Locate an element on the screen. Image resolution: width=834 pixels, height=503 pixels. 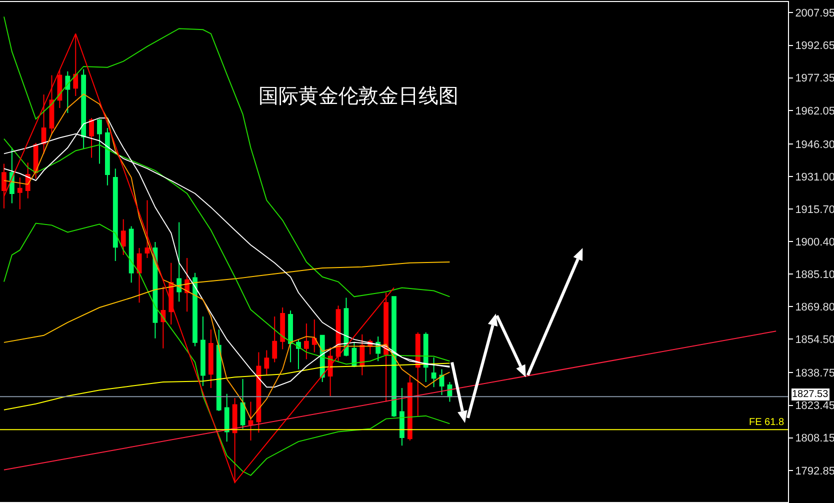
ref-line-label: FE 61.8 is located at coordinates (766, 422).